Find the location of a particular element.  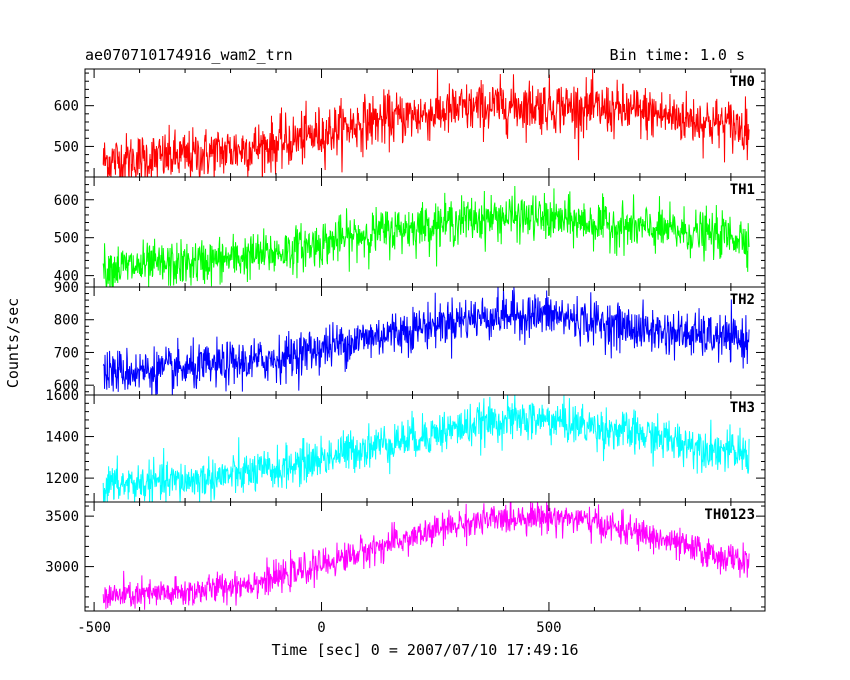

series-label: TH0 is located at coordinates (742, 82).